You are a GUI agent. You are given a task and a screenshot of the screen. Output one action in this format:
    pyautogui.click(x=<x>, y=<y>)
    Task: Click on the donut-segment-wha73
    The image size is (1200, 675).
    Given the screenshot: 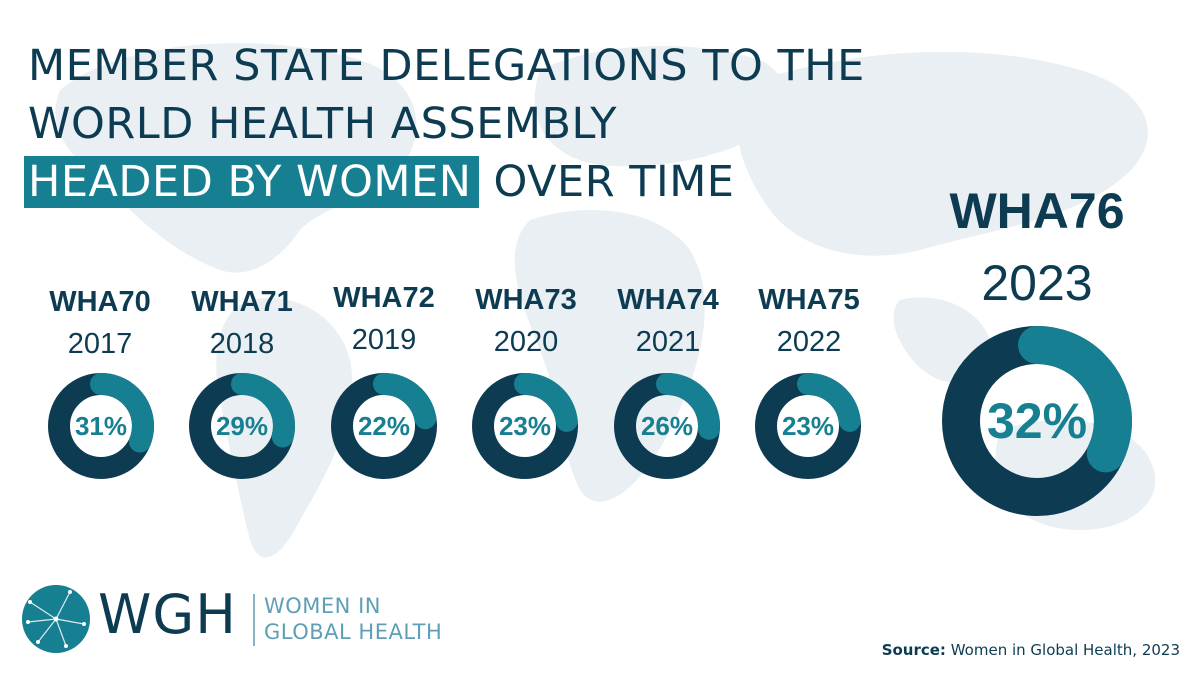 What is the action you would take?
    pyautogui.click(x=525, y=426)
    